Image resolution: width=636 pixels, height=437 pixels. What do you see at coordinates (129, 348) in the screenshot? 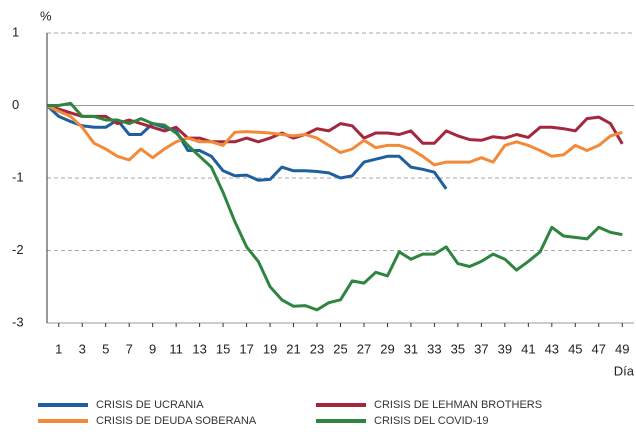
I see `x-tick-label: 7` at bounding box center [129, 348].